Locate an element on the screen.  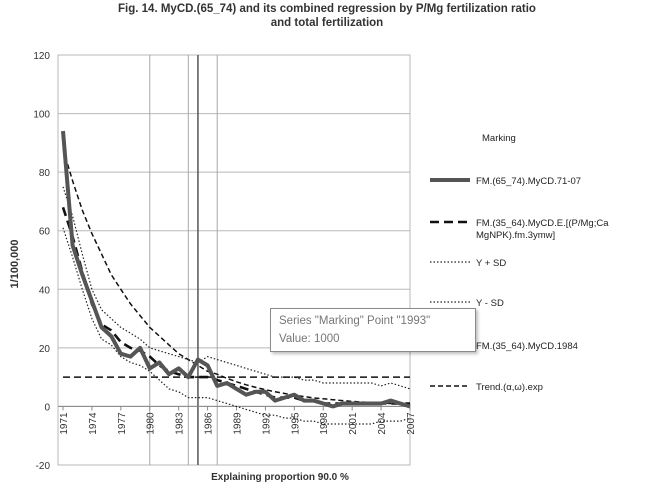
x-tick-label-11: 2004 is located at coordinates (382, 423).